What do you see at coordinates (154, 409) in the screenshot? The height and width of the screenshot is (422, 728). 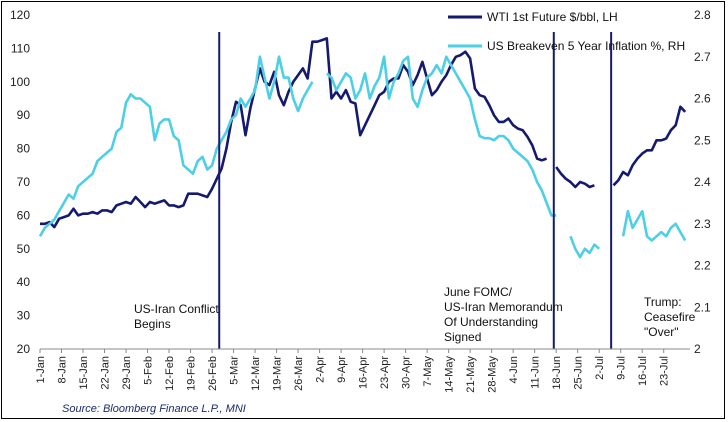 I see `source-note: Source: Bloomberg Finance L.P., MNI` at bounding box center [154, 409].